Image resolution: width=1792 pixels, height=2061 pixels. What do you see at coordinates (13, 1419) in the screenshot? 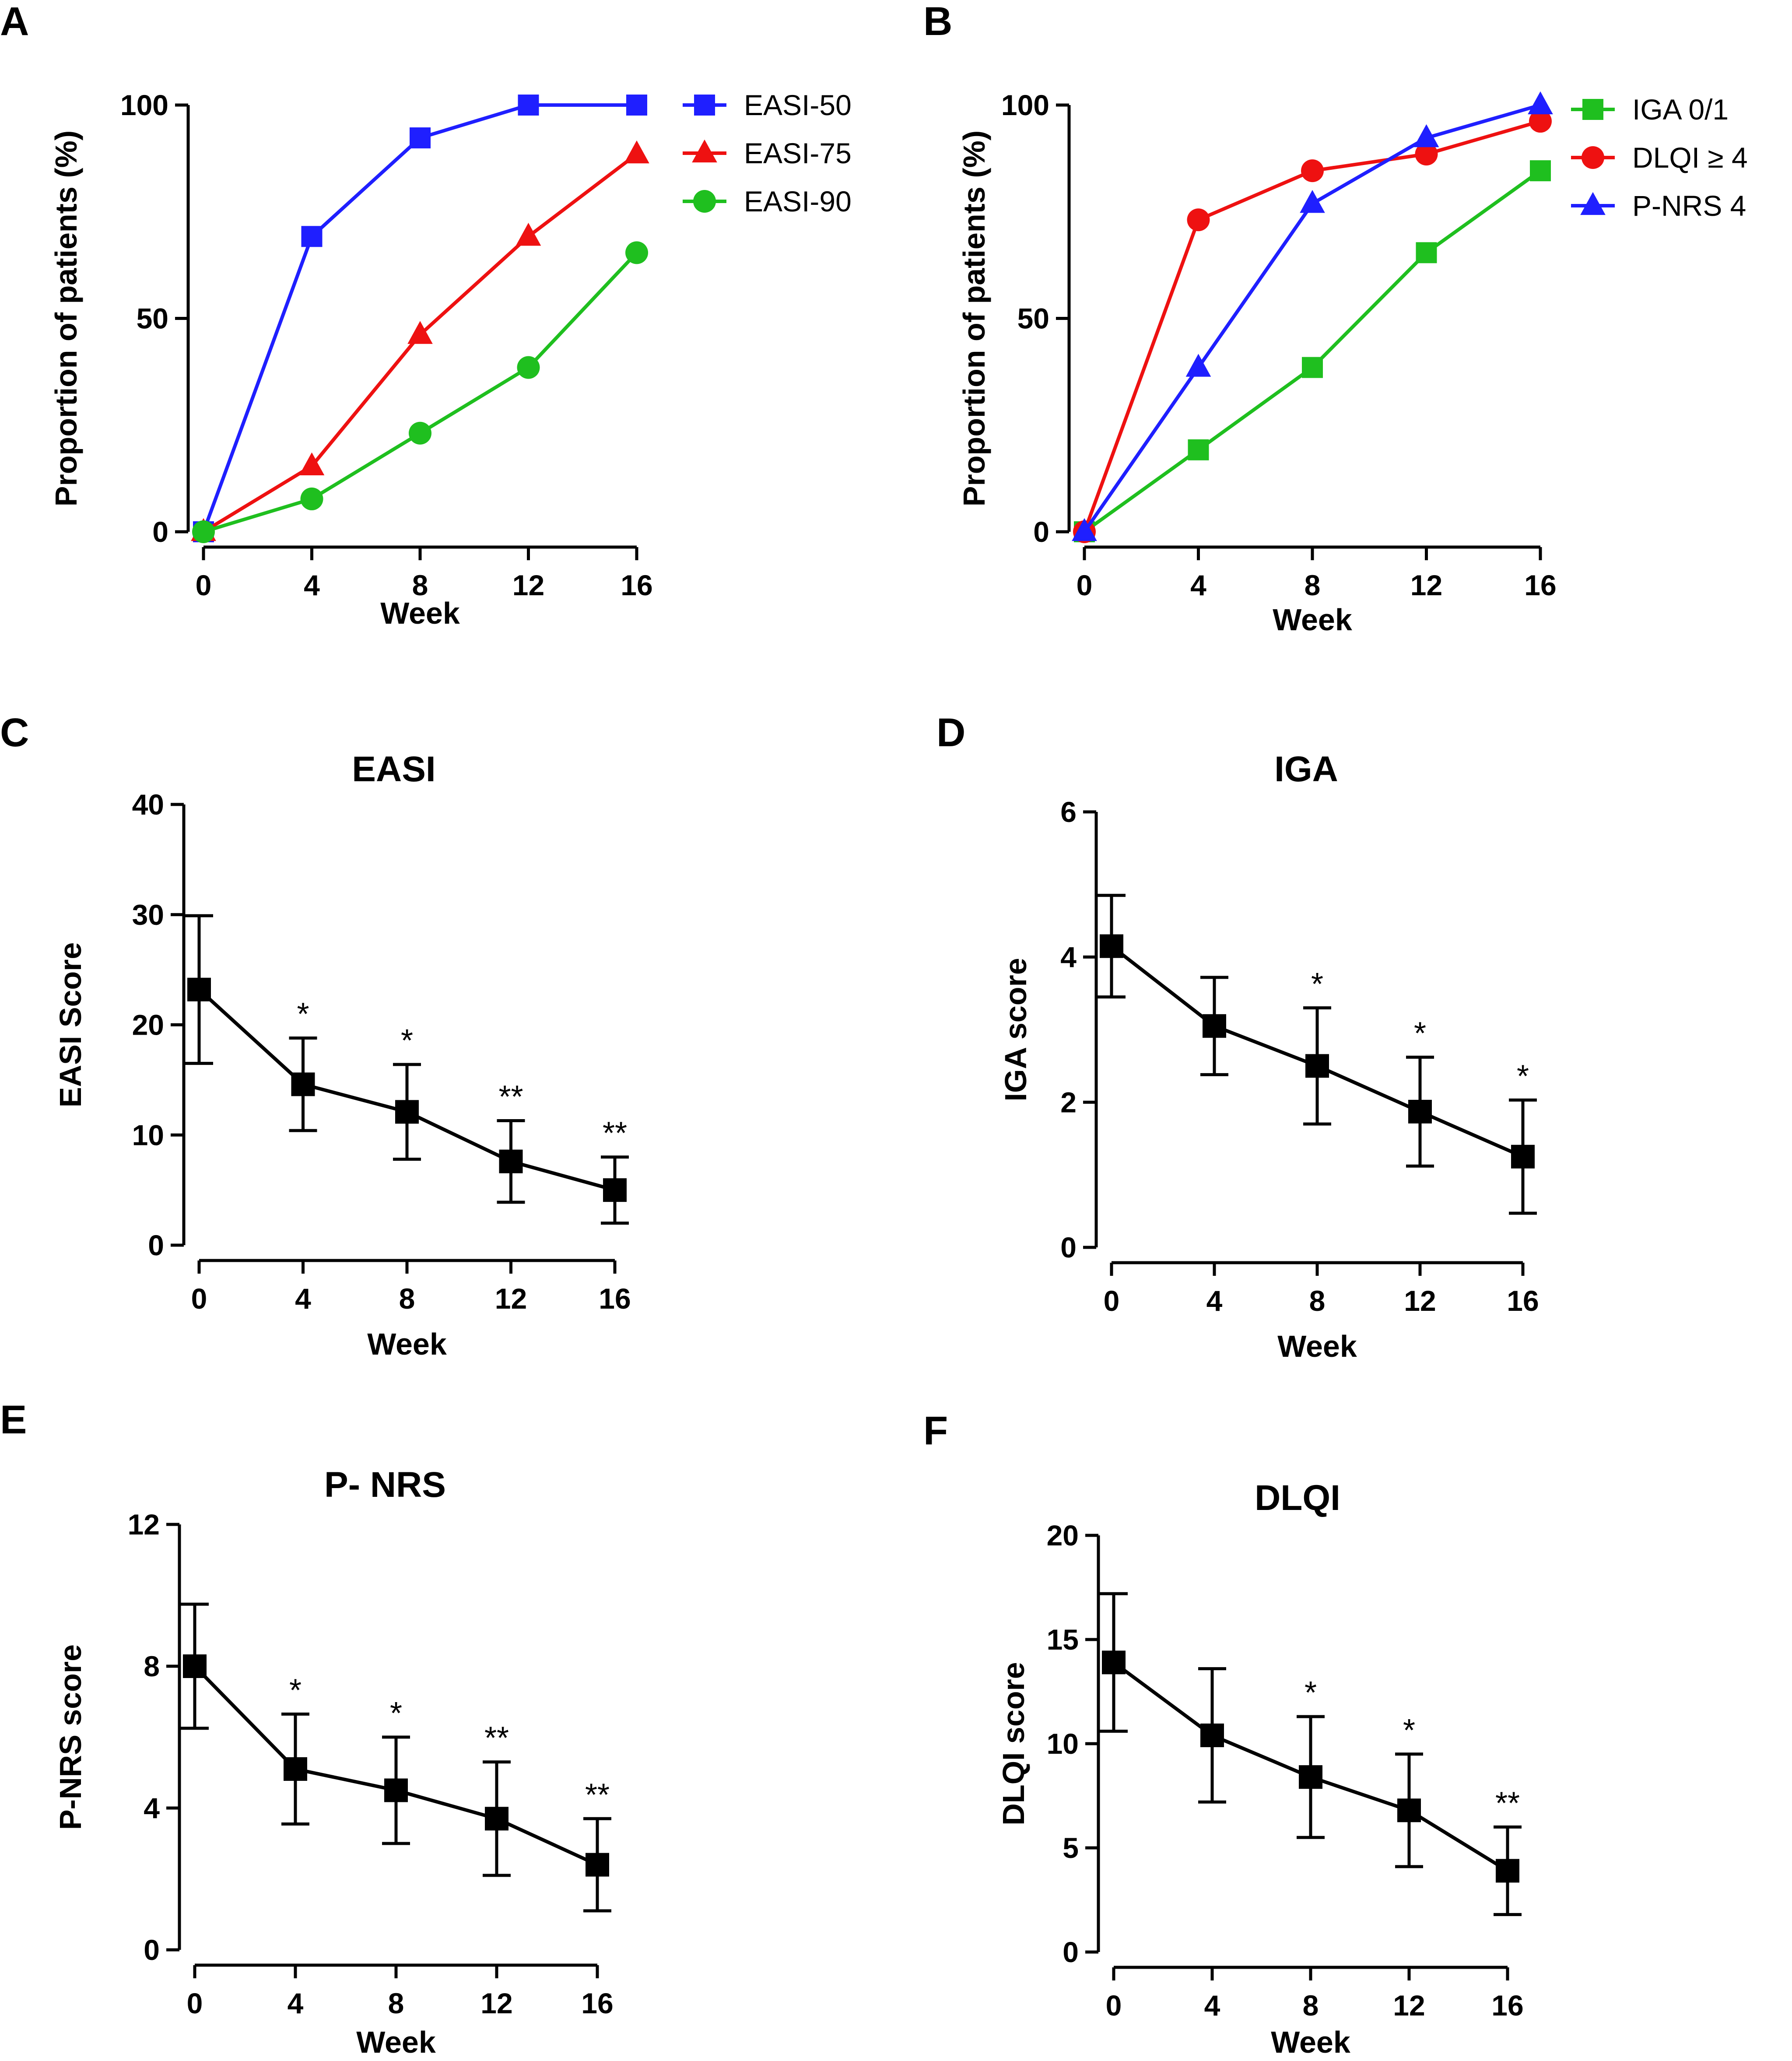
I see `panel-letter: E` at bounding box center [13, 1419].